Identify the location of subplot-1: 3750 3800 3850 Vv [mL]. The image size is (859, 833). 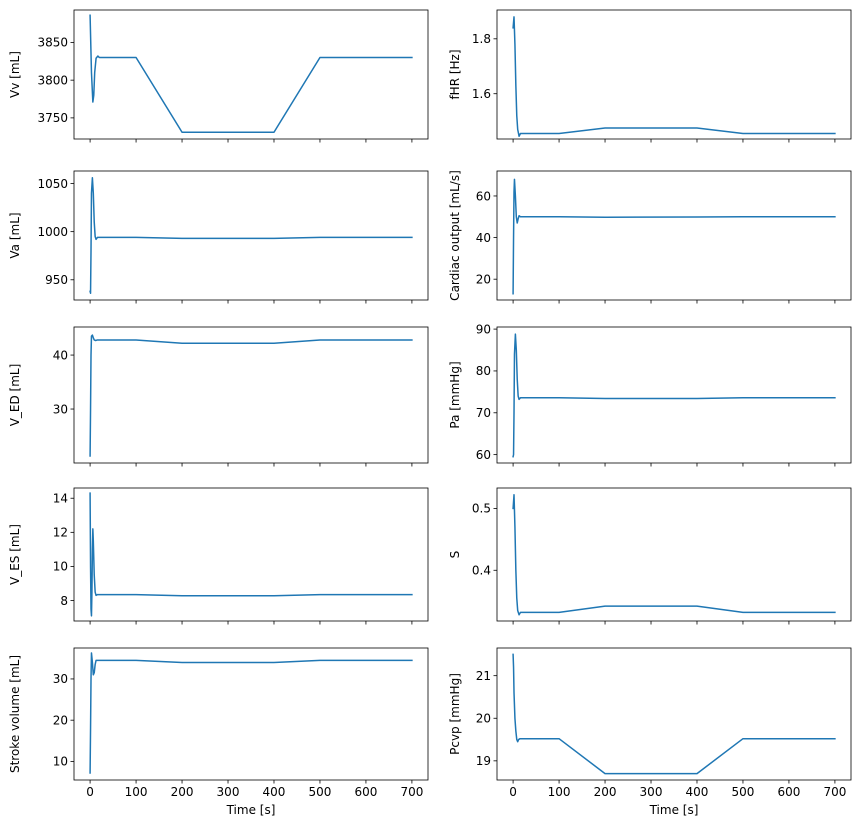
(218, 76).